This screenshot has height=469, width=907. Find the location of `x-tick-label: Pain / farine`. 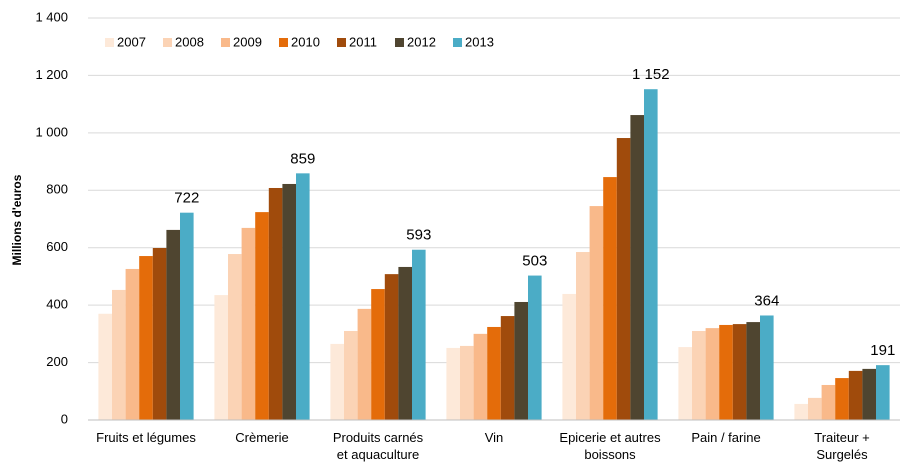

x-tick-label: Pain / farine is located at coordinates (726, 437).